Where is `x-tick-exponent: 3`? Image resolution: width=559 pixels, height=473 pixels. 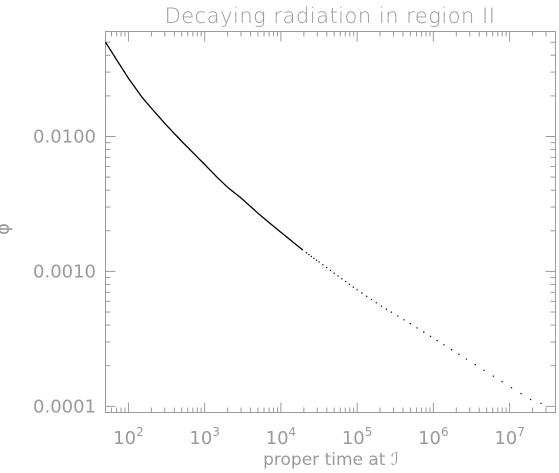
x-tick-exponent: 3 is located at coordinates (216, 432).